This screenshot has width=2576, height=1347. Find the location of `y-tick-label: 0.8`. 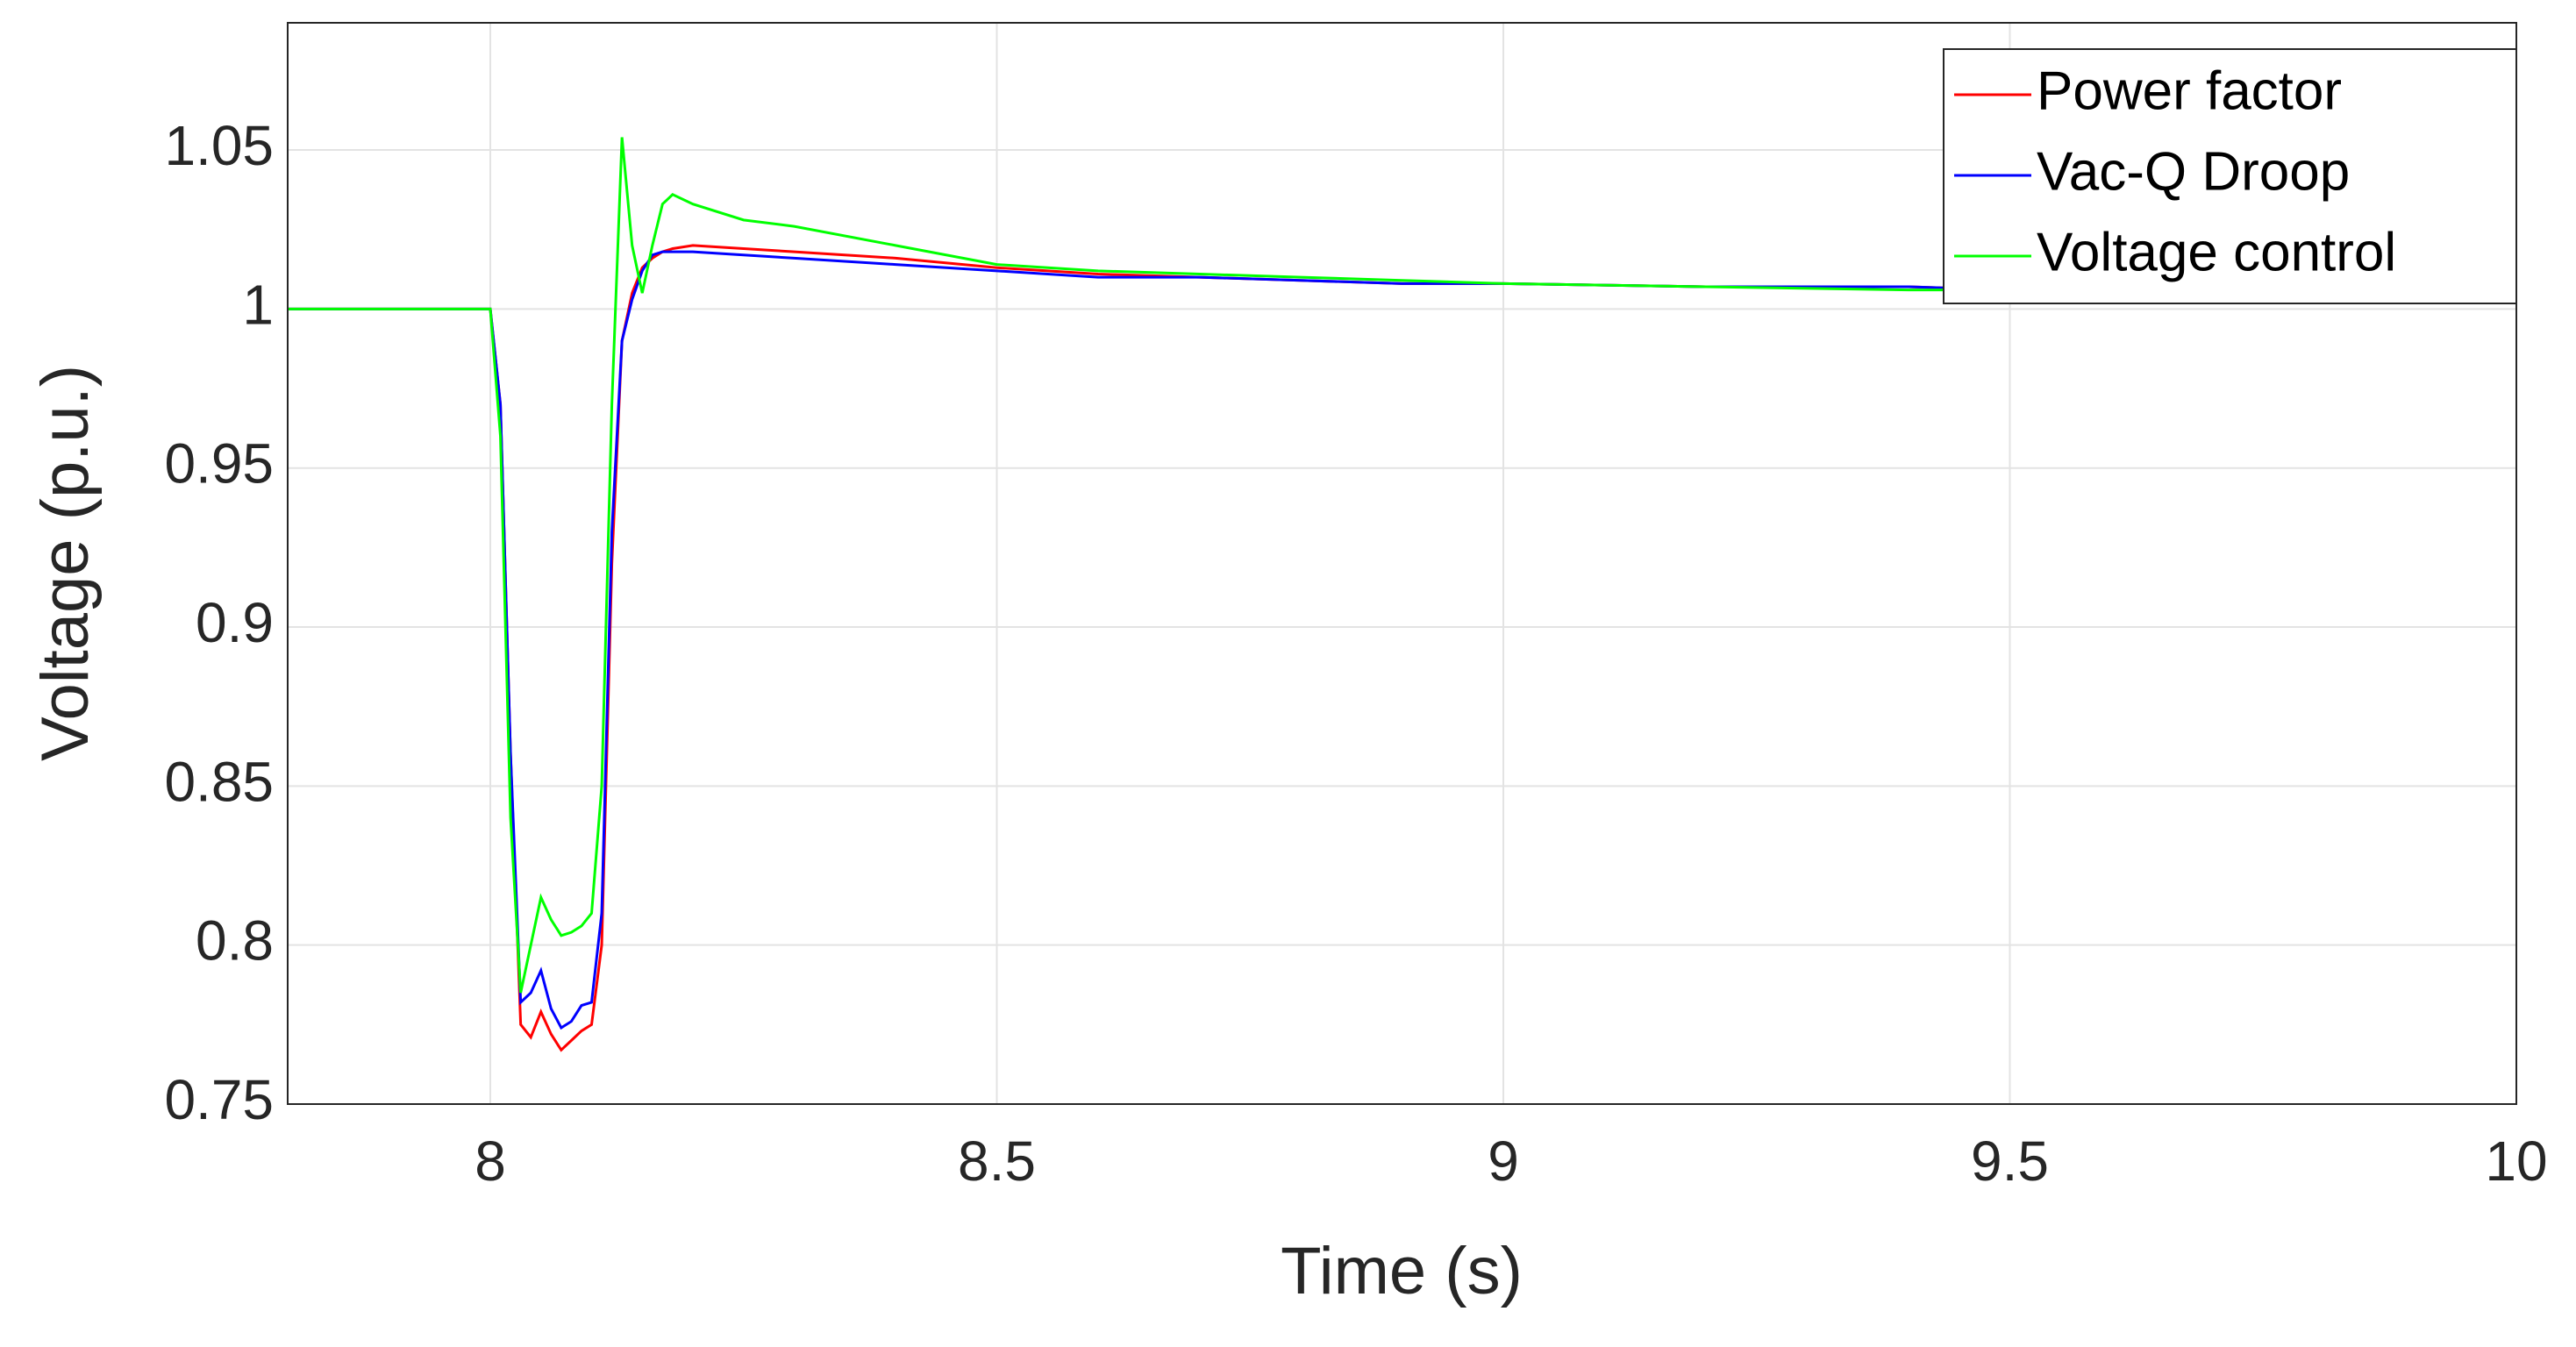

y-tick-label: 0.8 is located at coordinates (235, 941).